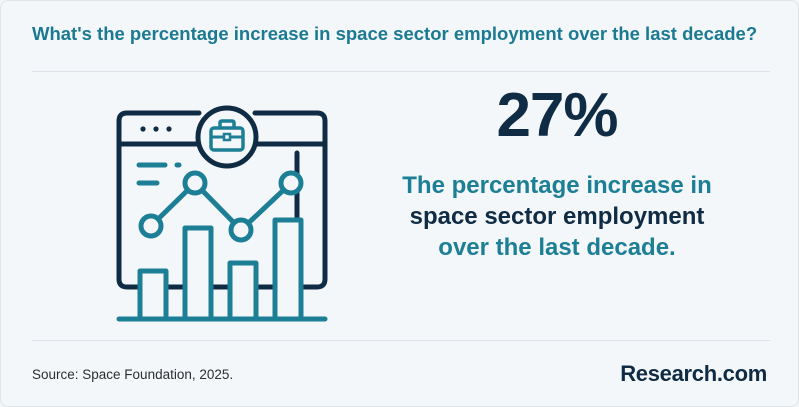 The width and height of the screenshot is (799, 407). I want to click on window-dots-icon, so click(156, 129).